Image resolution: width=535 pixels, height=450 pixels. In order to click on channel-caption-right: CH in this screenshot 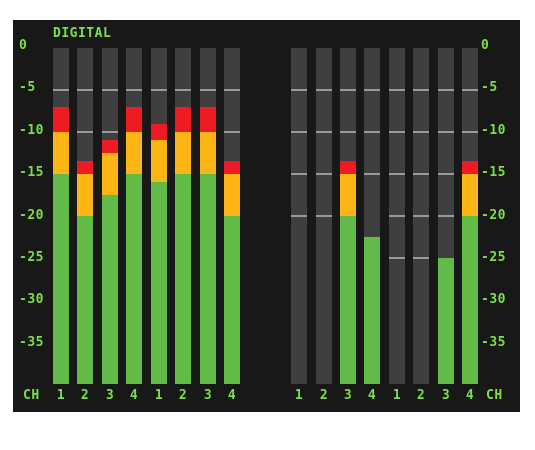, I will do `click(494, 395)`.